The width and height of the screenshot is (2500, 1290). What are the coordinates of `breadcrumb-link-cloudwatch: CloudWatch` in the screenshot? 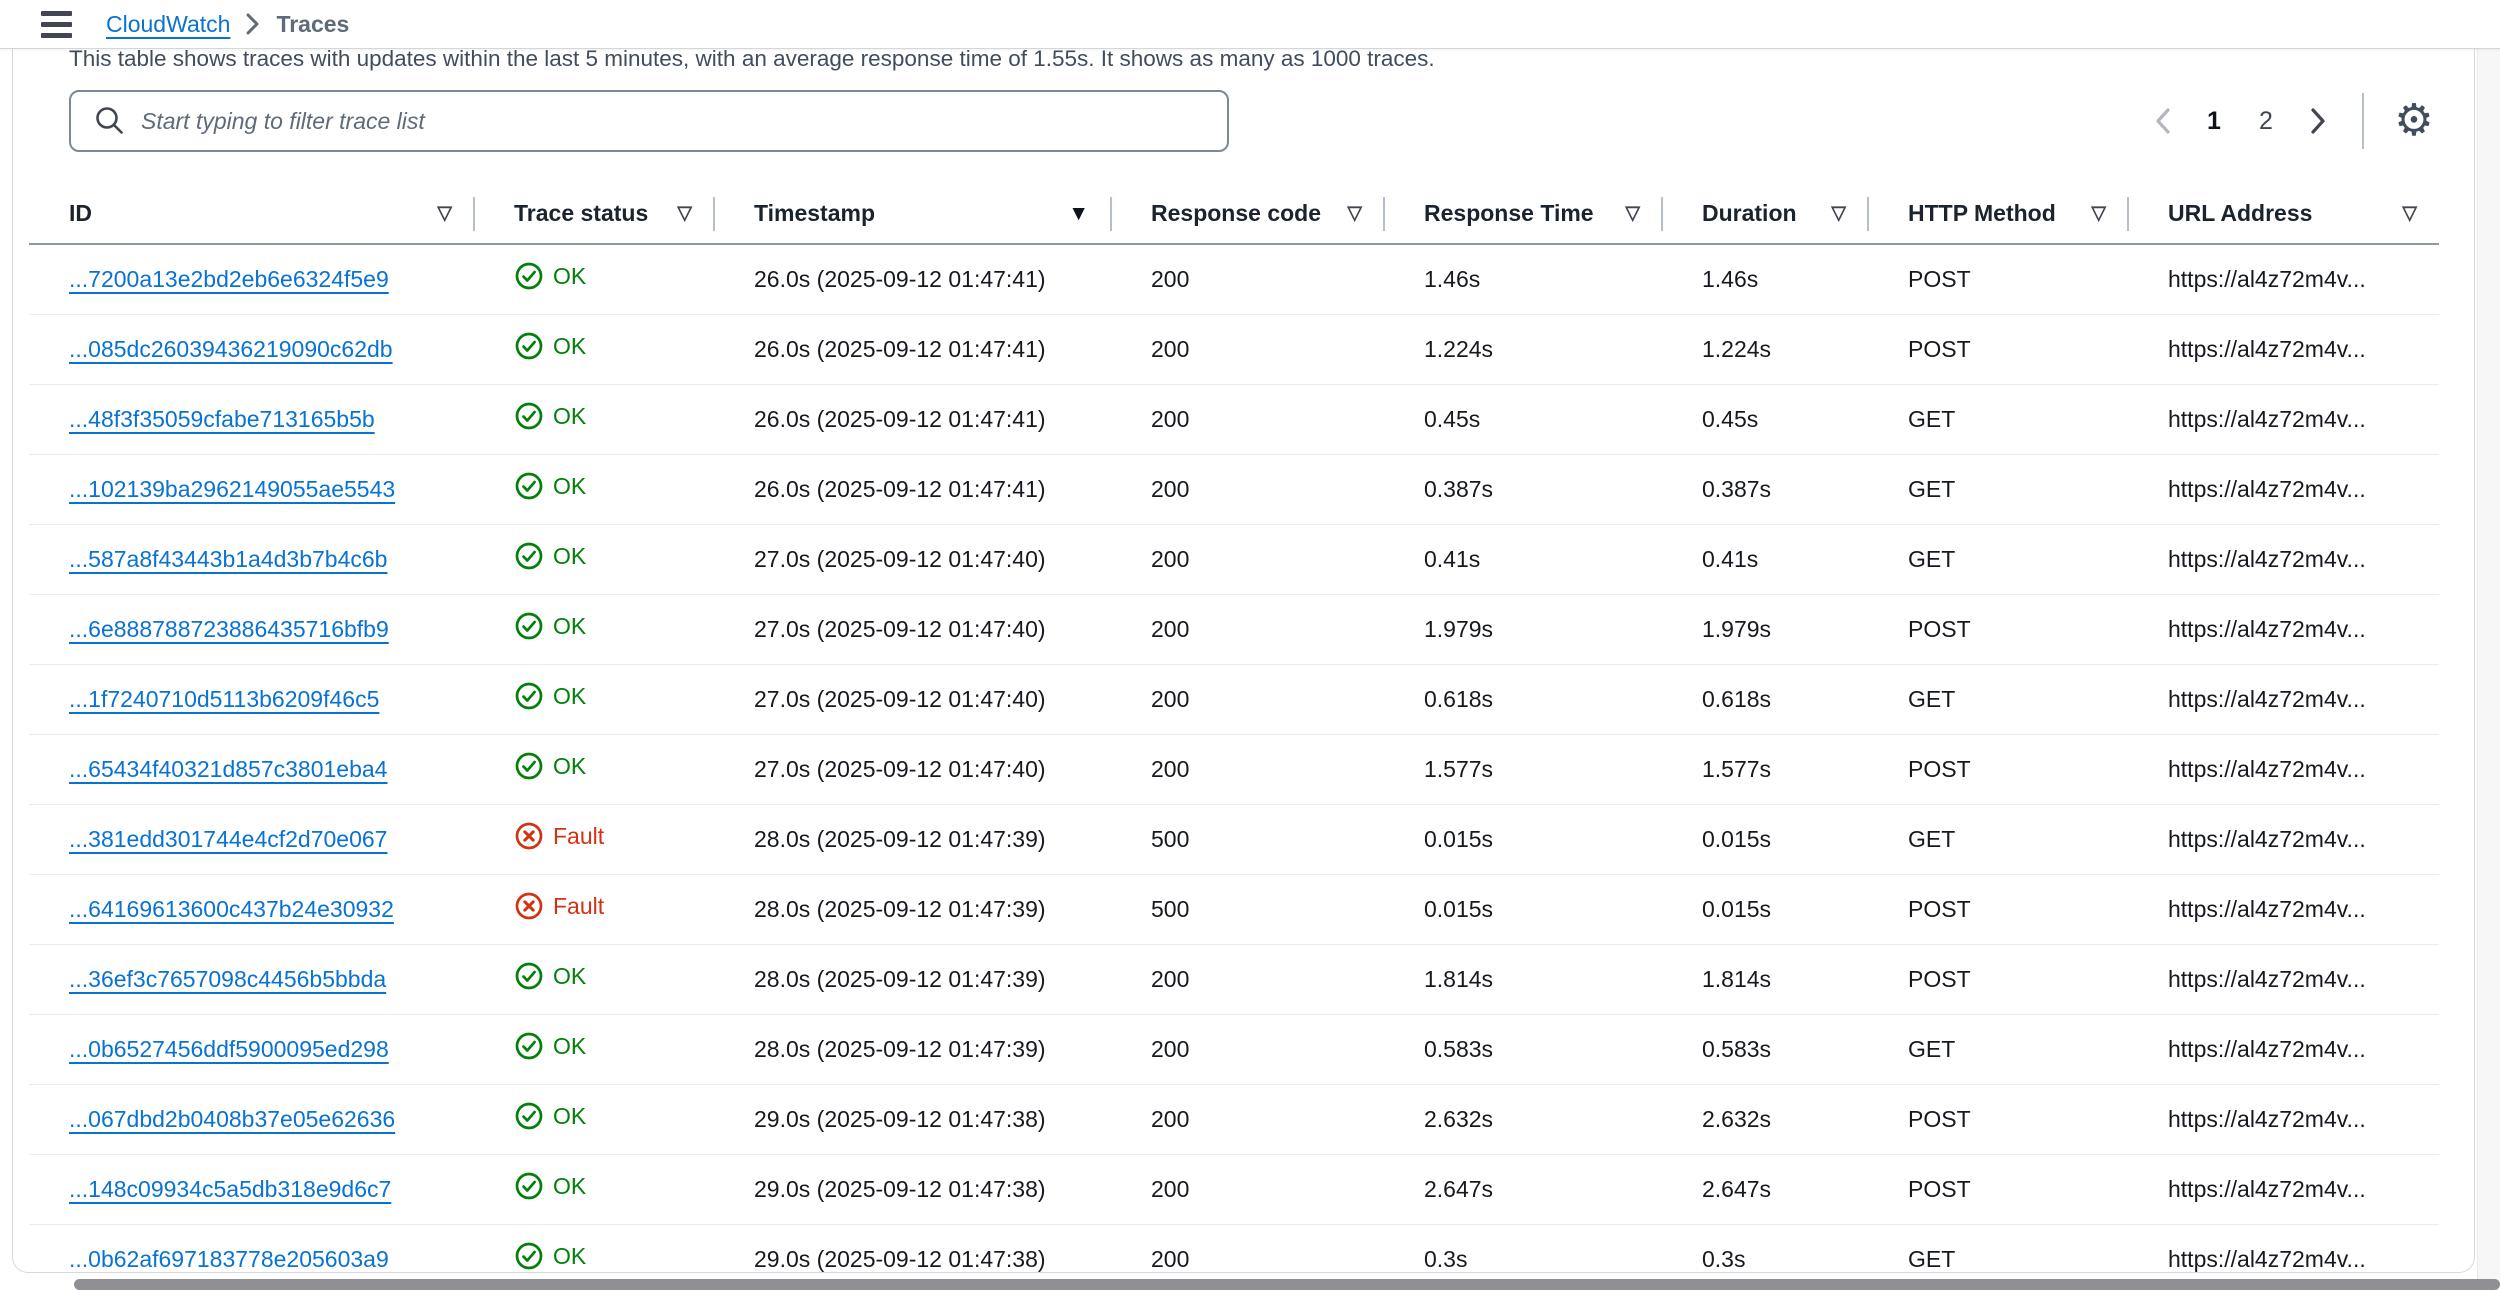 It's located at (168, 23).